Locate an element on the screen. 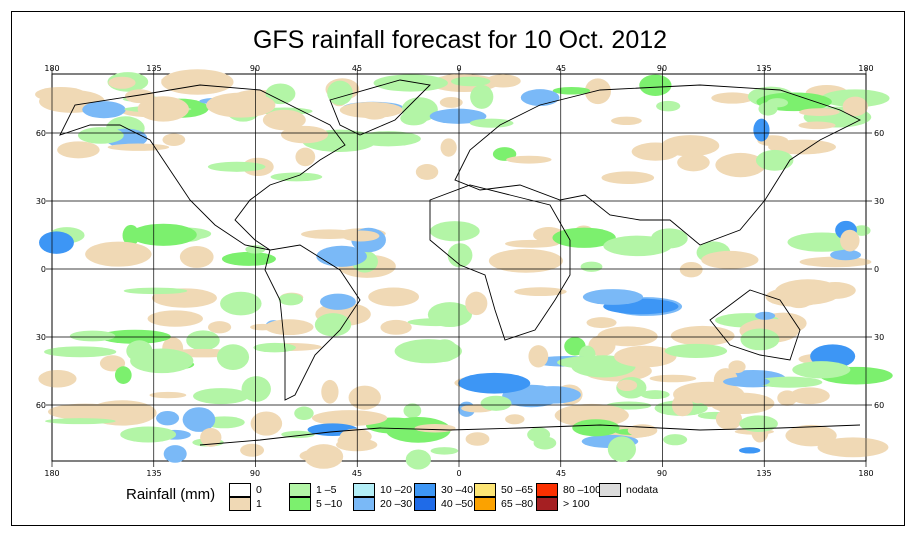  africa is located at coordinates (500, 262).